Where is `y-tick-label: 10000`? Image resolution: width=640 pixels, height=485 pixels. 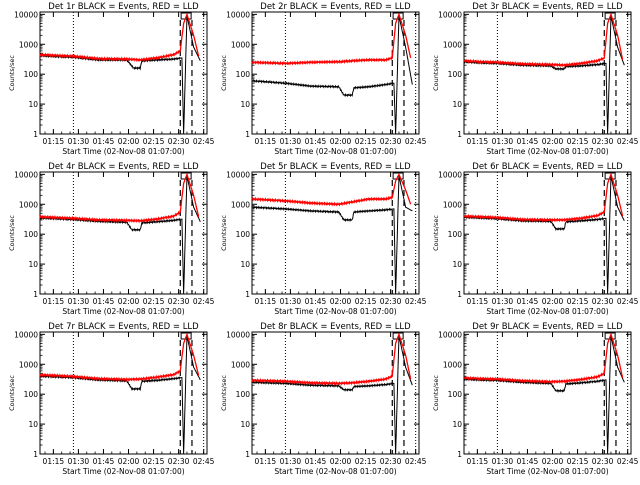
y-tick-label: 10000 is located at coordinates (26, 14).